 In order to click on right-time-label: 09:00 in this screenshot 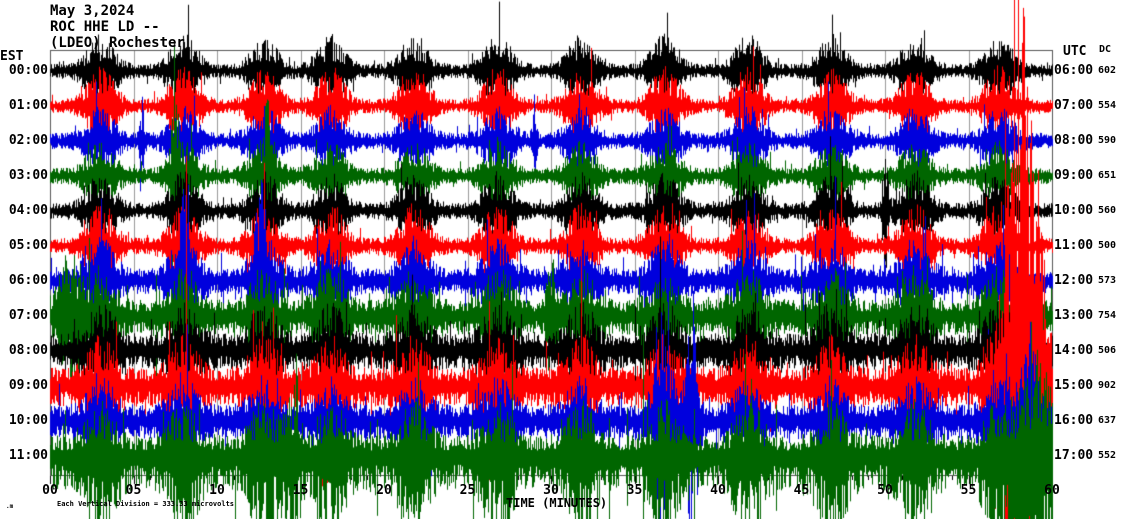, I will do `click(1074, 175)`.